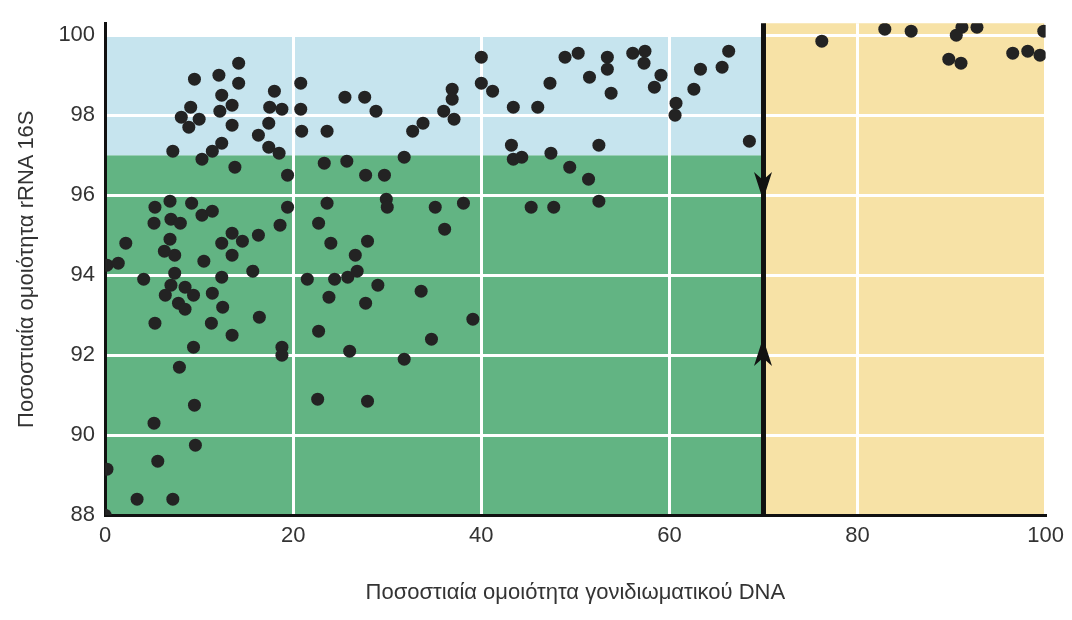 The image size is (1072, 620). Describe the element at coordinates (293, 535) in the screenshot. I see `x-tick-label: 20` at that location.